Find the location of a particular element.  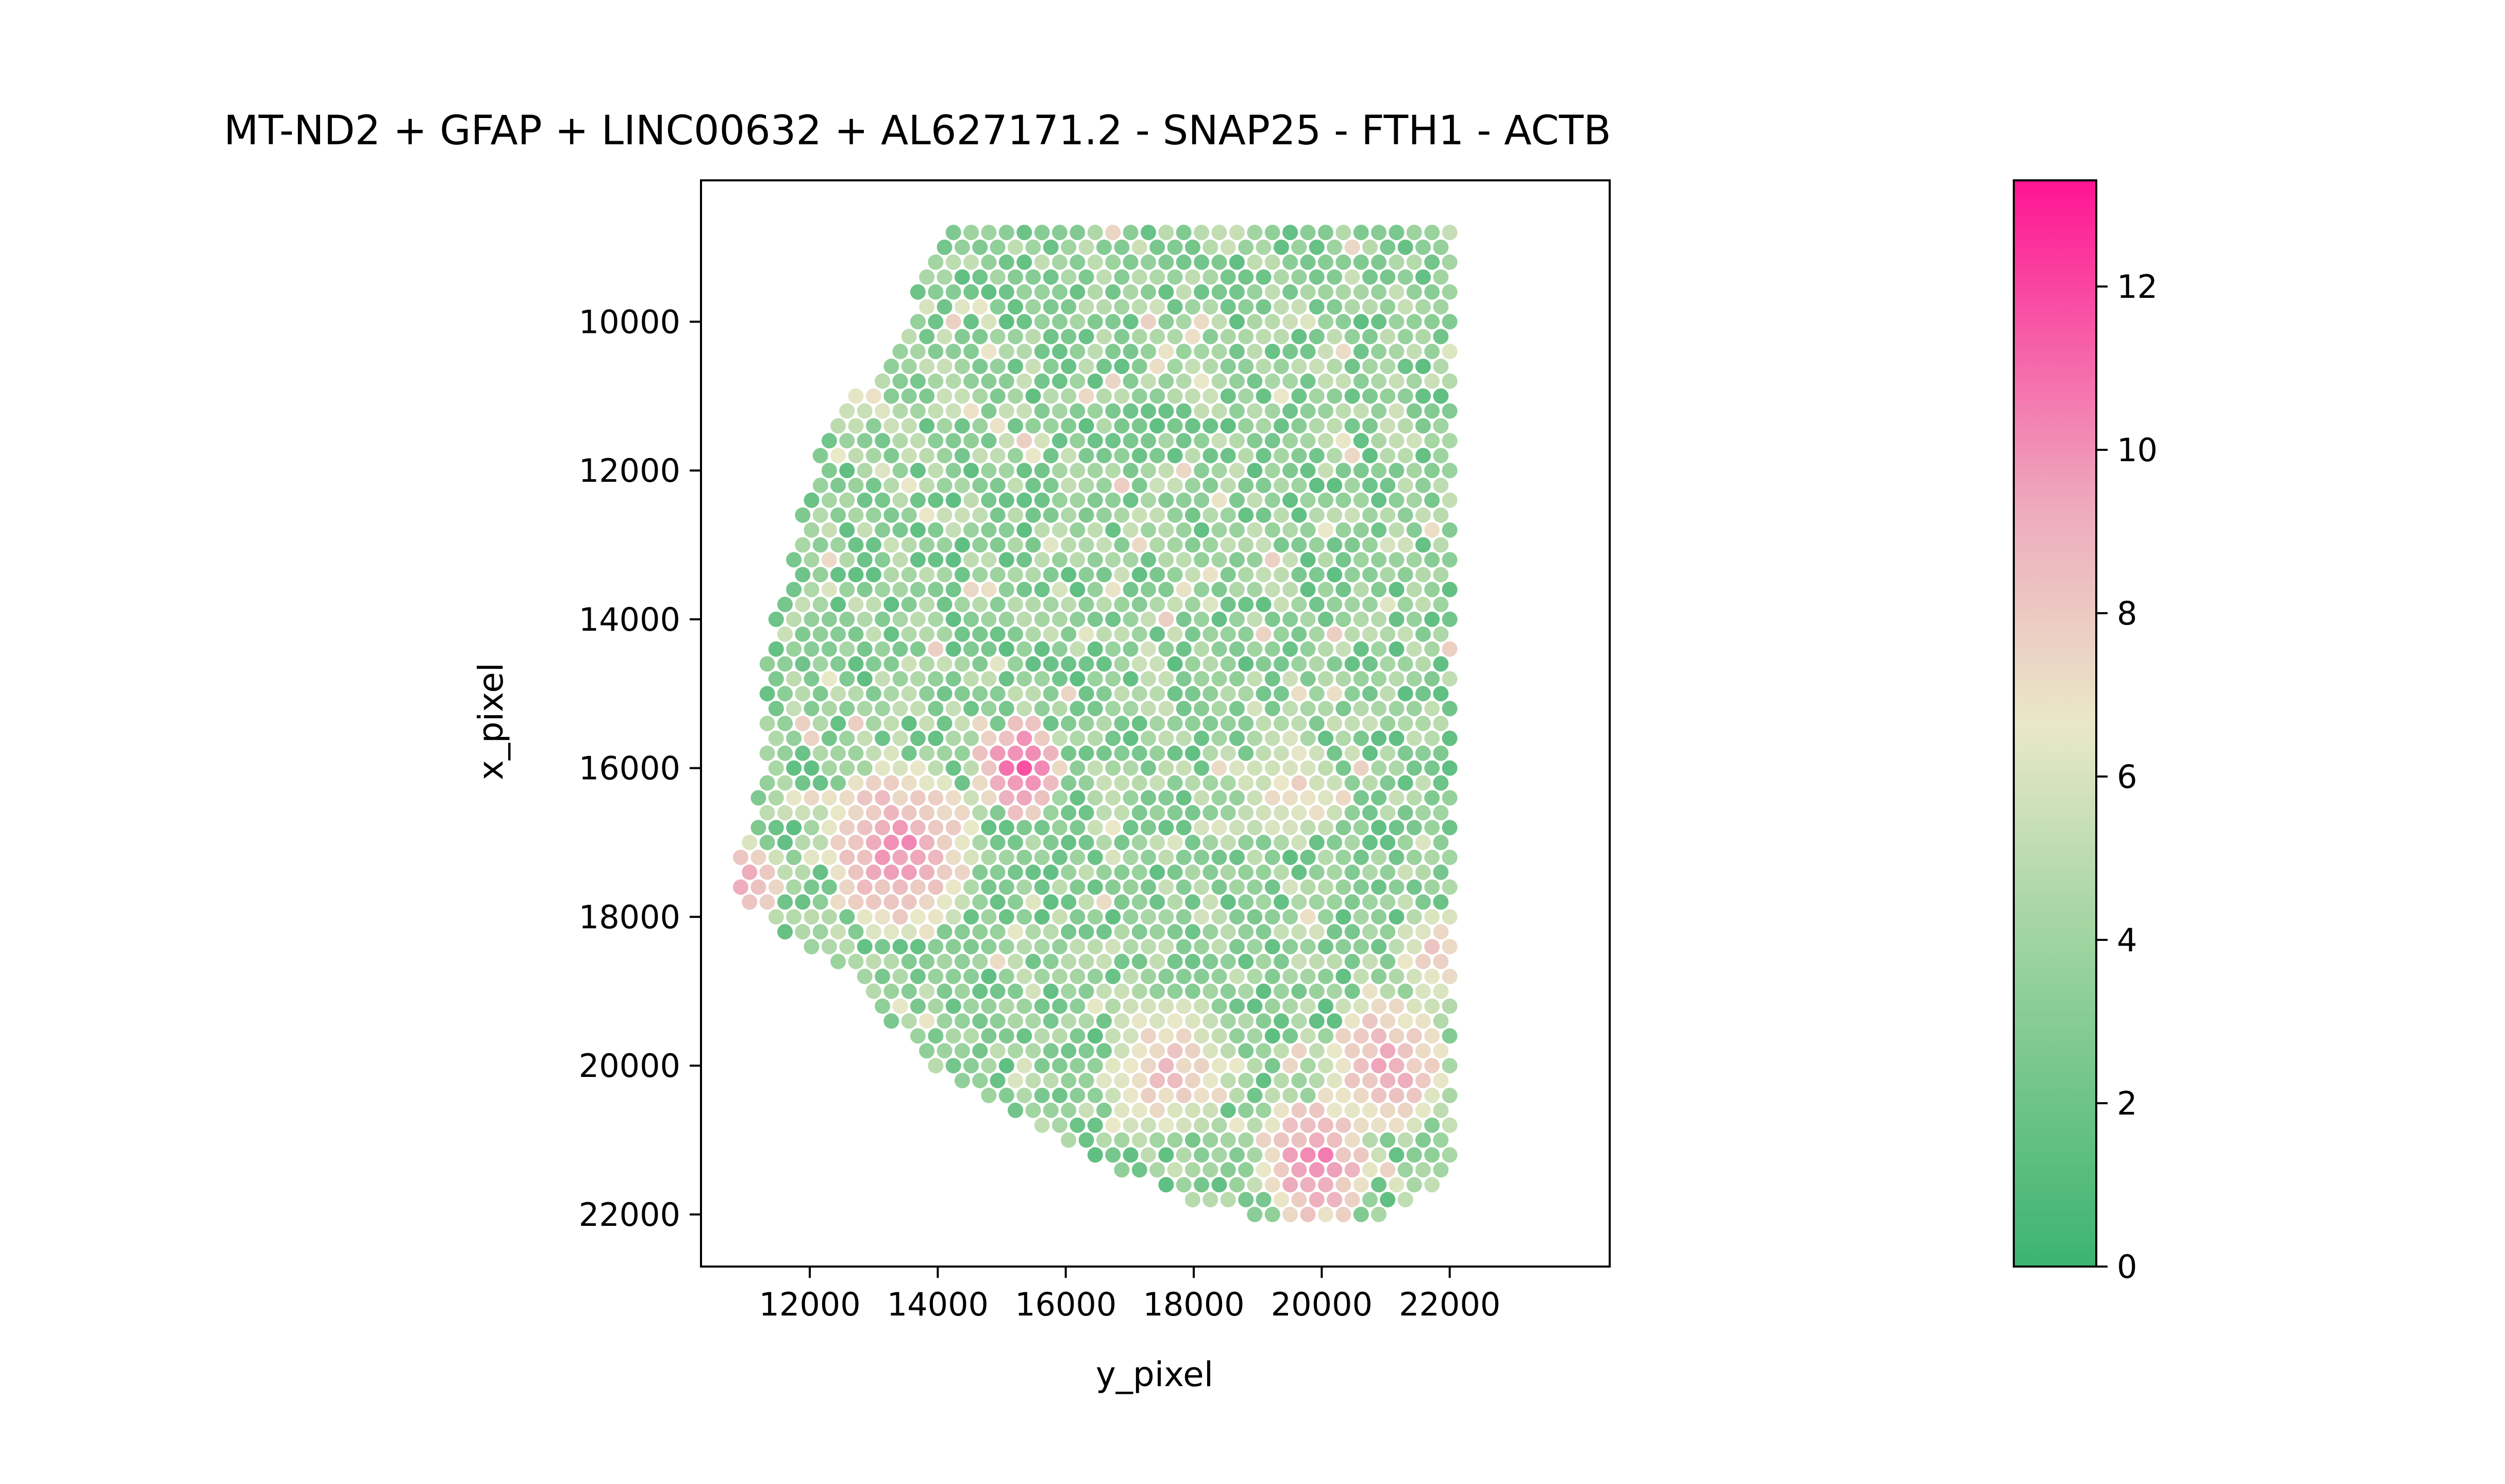

x-tick-label: 16000 is located at coordinates (1065, 1304).